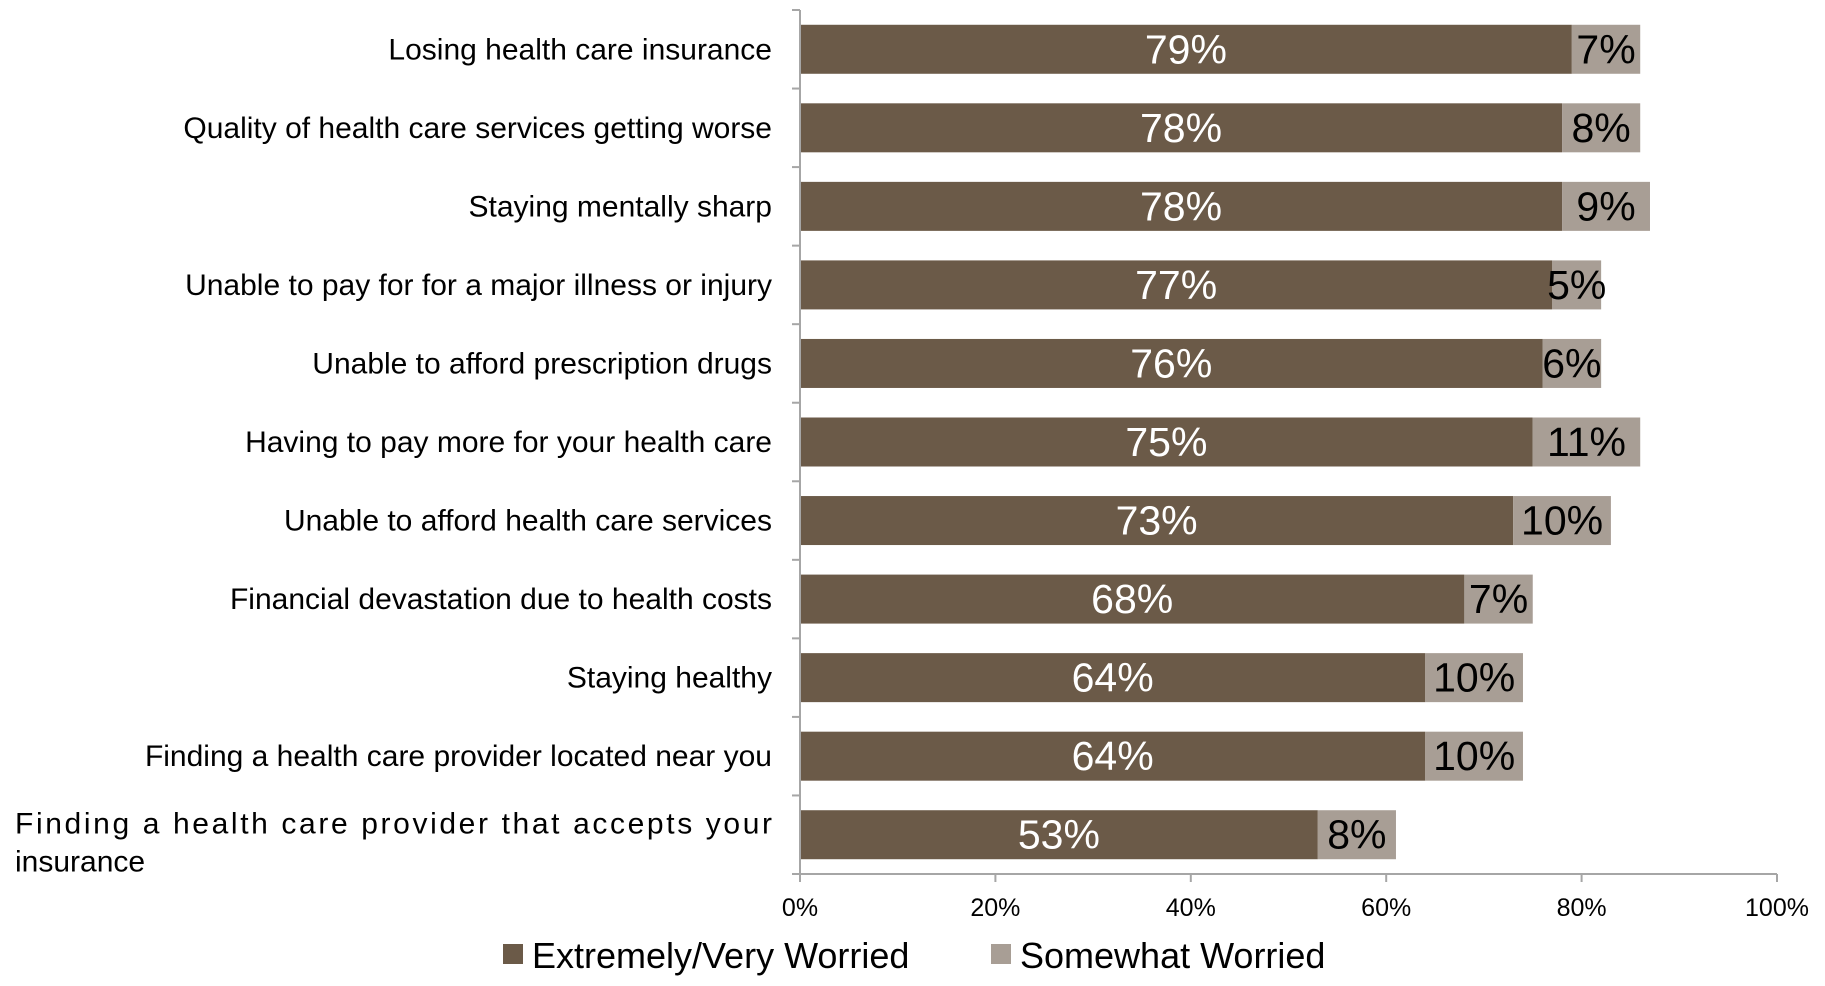  Describe the element at coordinates (720, 955) in the screenshot. I see `legend-label: Extremely/Very Worried` at that location.